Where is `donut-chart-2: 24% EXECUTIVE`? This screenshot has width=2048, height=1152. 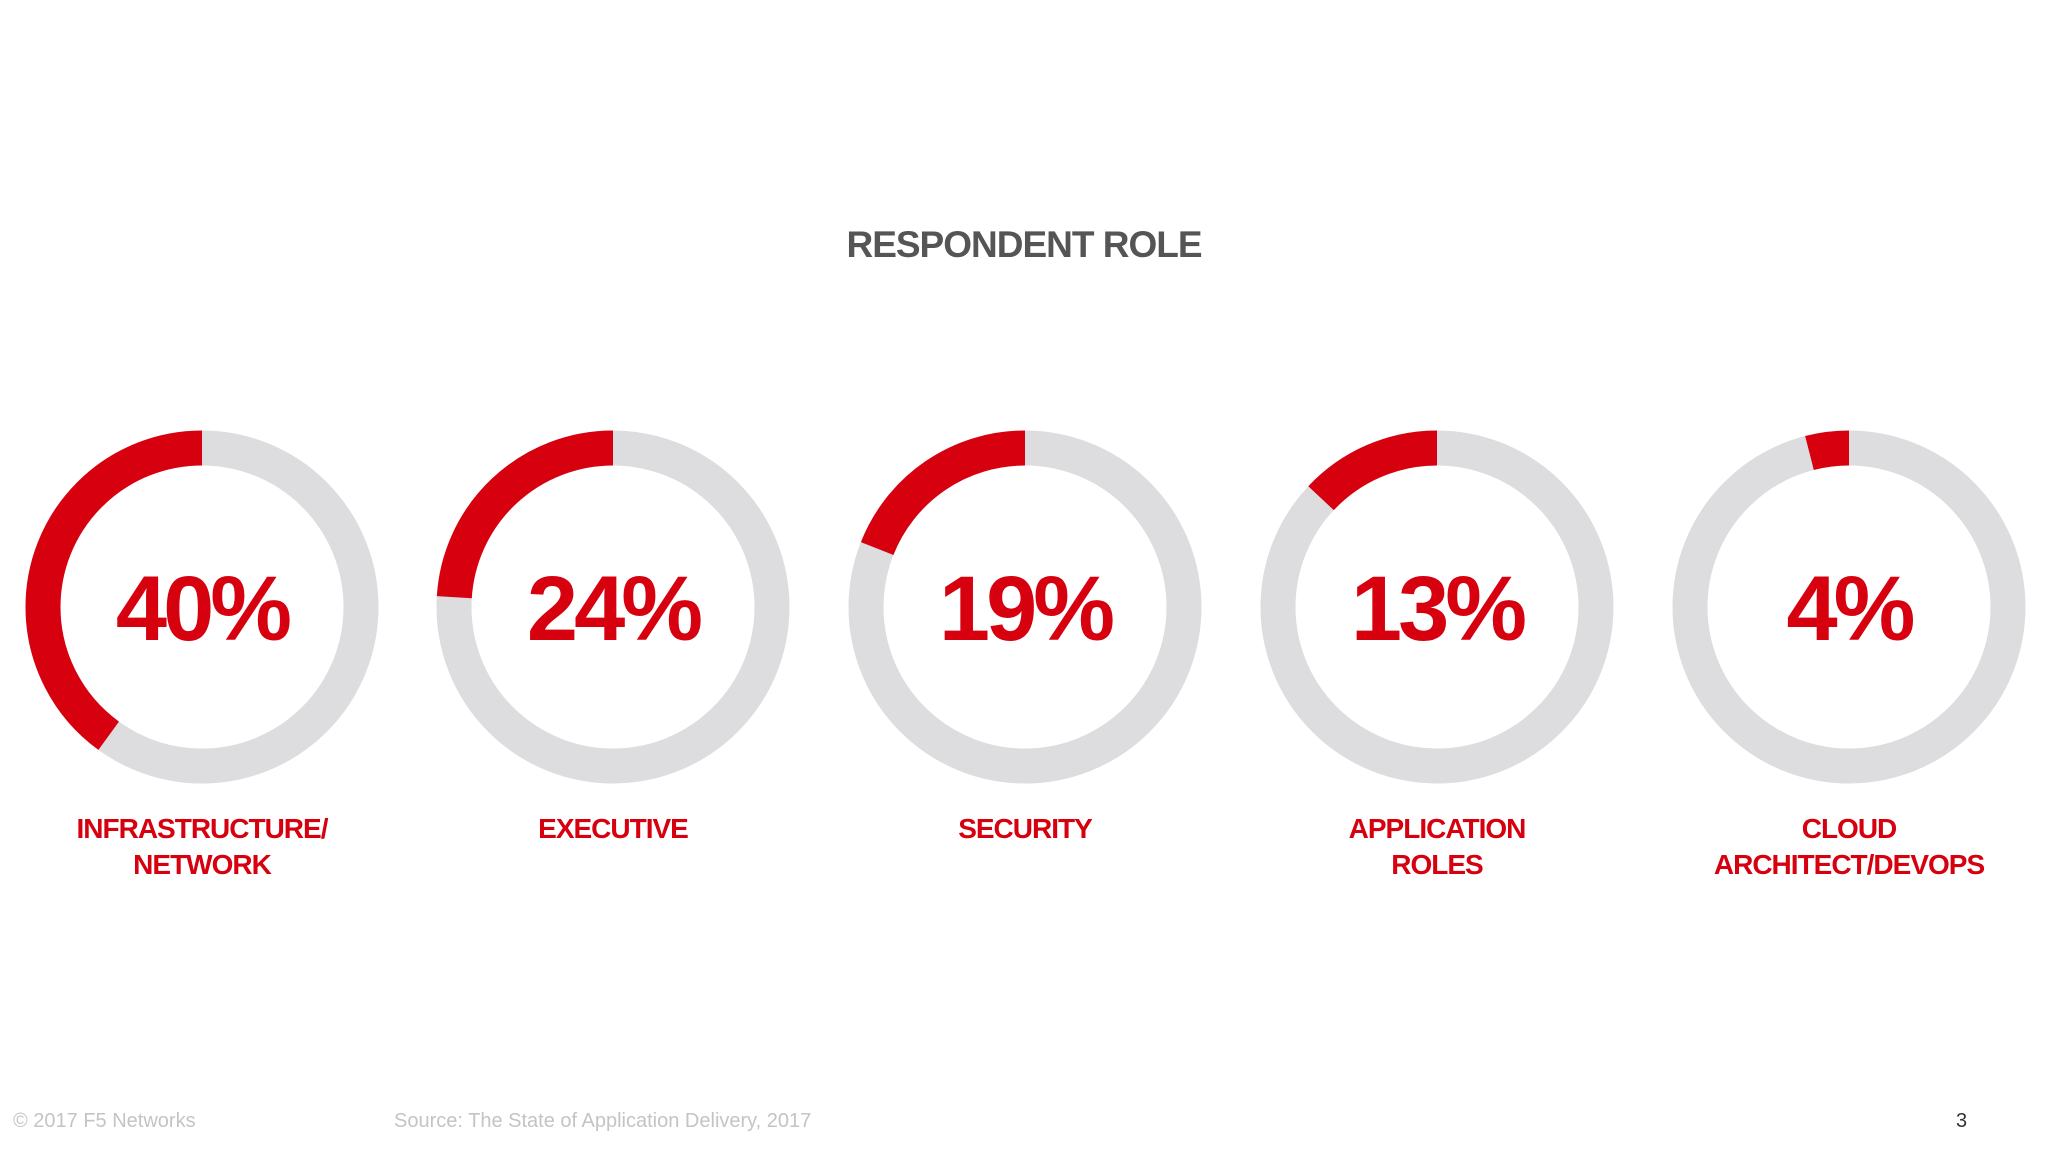
donut-chart-2: 24% EXECUTIVE is located at coordinates (613, 637).